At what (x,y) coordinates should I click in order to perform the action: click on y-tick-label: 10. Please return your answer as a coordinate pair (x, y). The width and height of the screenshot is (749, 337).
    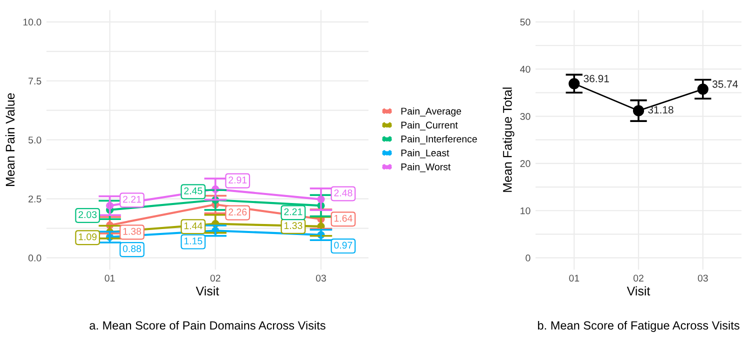
    Looking at the image, I should click on (525, 210).